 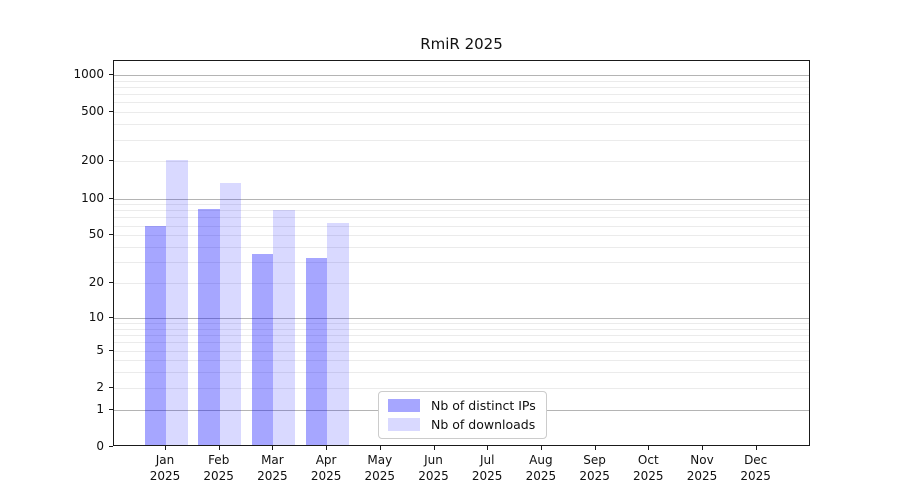 I want to click on x-axis-tick-label: Nov 2025, so click(x=702, y=468).